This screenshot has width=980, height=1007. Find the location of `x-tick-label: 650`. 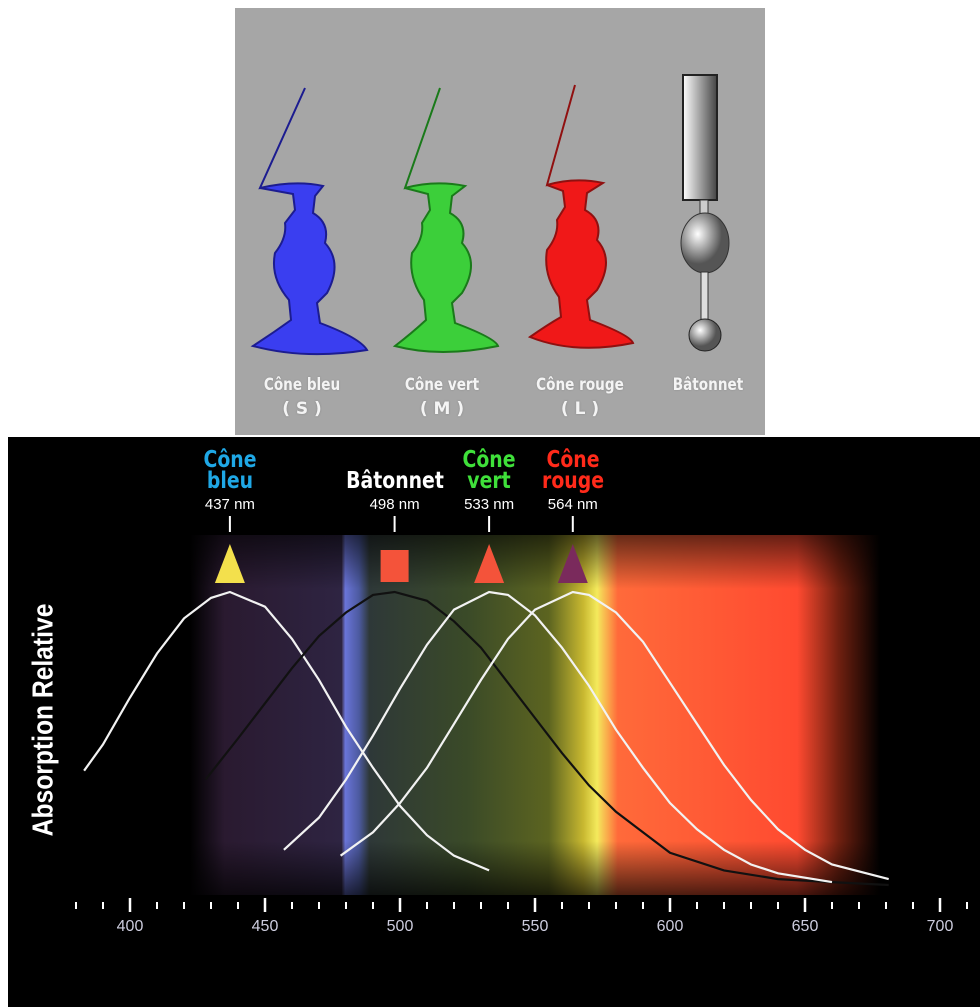

x-tick-label: 650 is located at coordinates (805, 926).